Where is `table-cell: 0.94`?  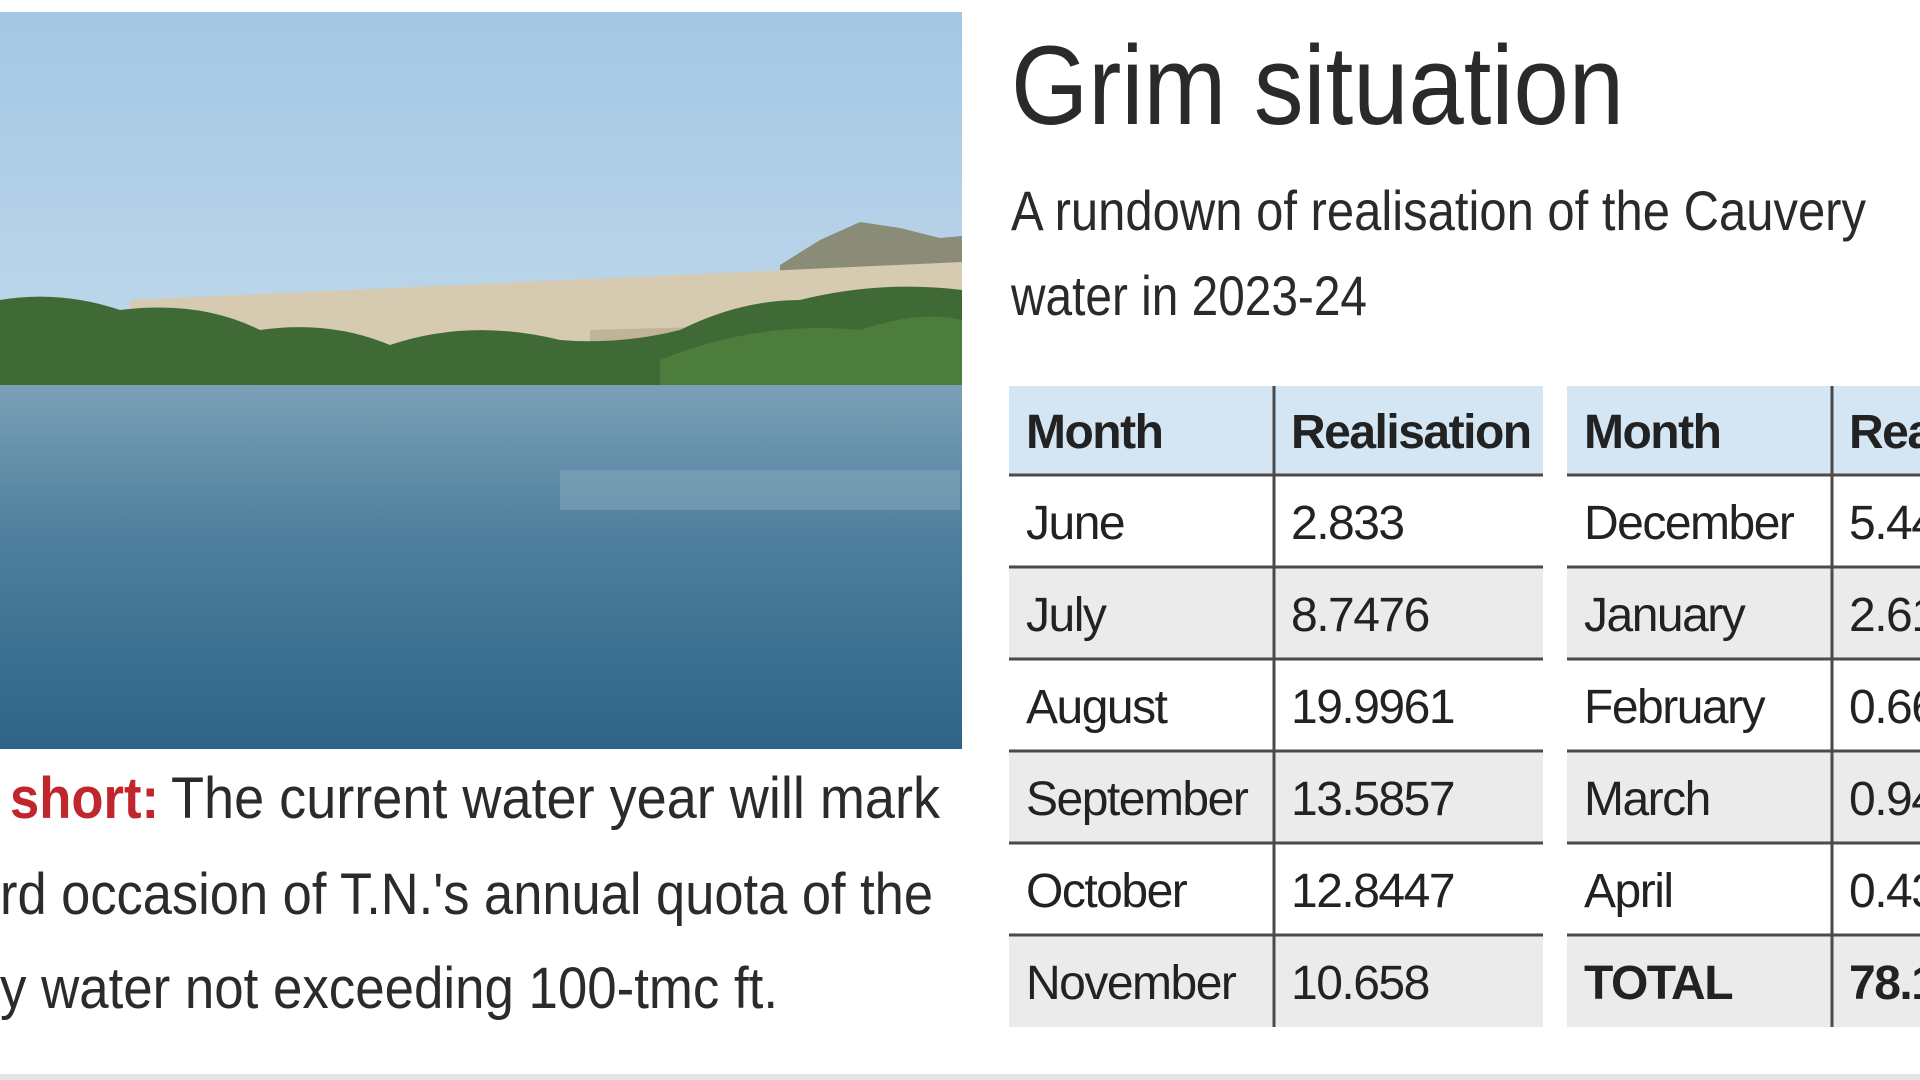
table-cell: 0.94 is located at coordinates (1884, 799).